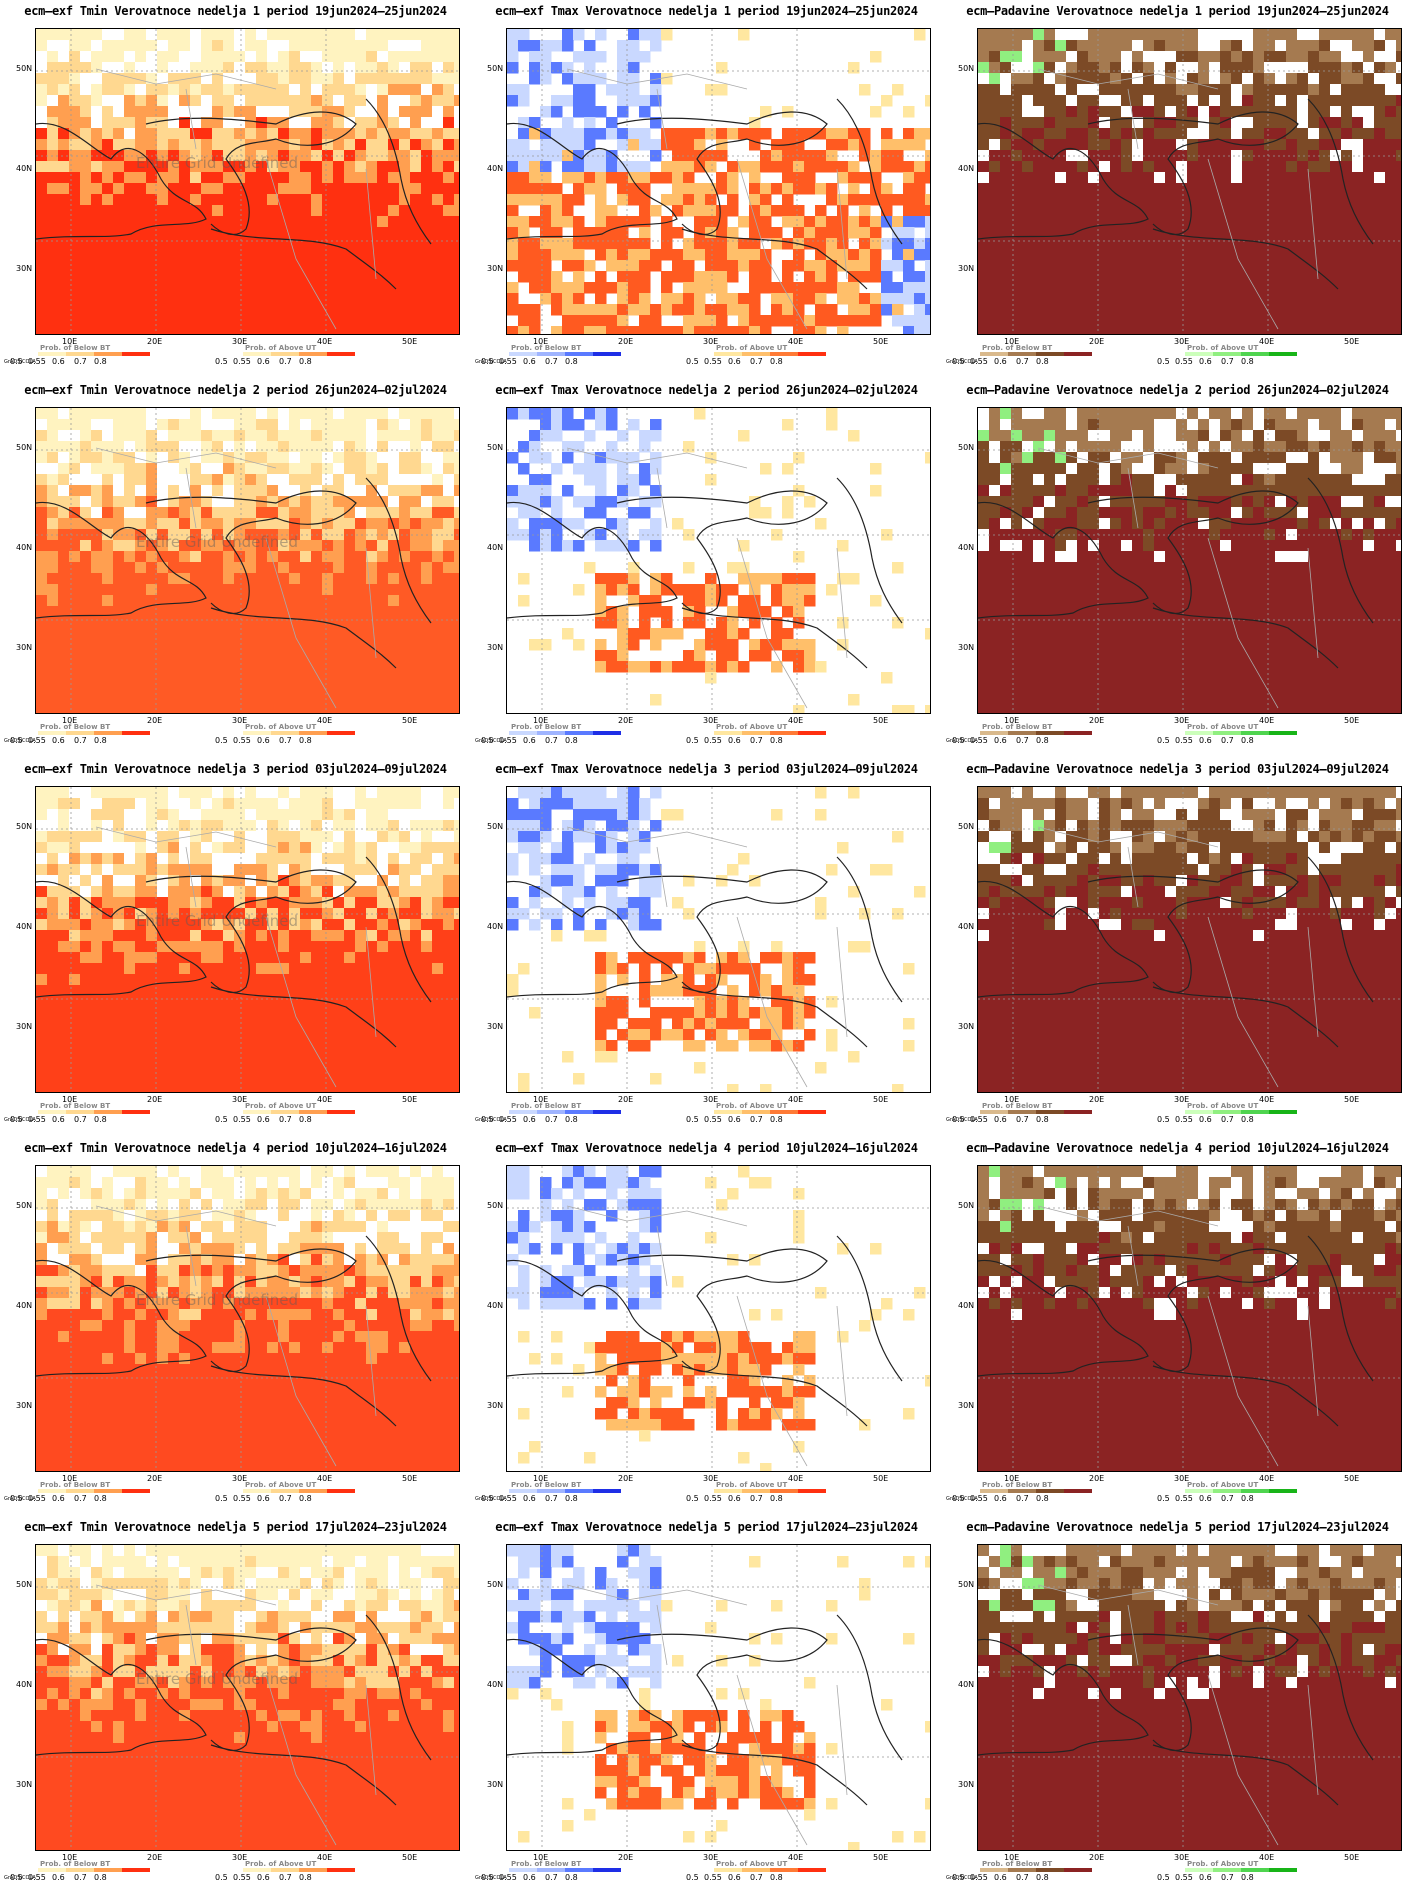  I want to click on lon-label: 20E, so click(1097, 1857).